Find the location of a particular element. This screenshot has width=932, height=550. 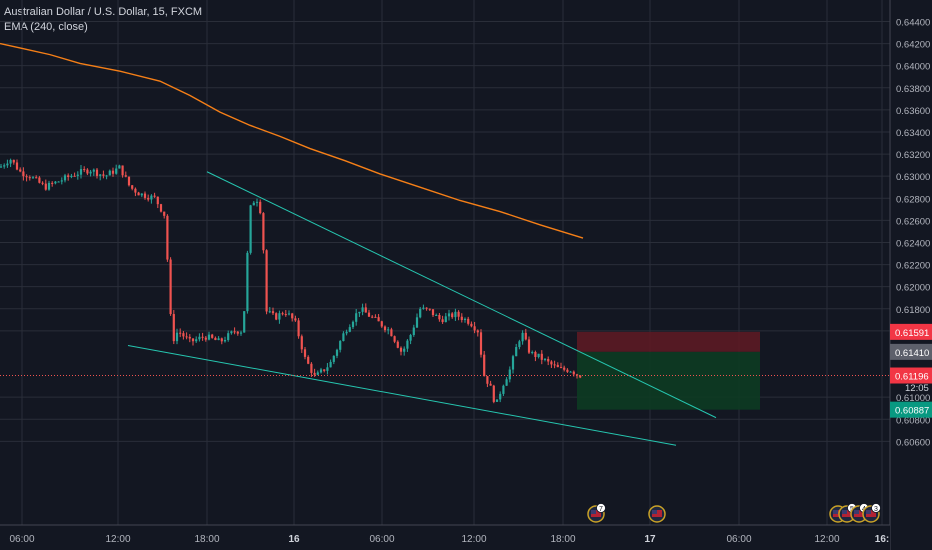

price-tick-label: 0.63400 is located at coordinates (913, 133).